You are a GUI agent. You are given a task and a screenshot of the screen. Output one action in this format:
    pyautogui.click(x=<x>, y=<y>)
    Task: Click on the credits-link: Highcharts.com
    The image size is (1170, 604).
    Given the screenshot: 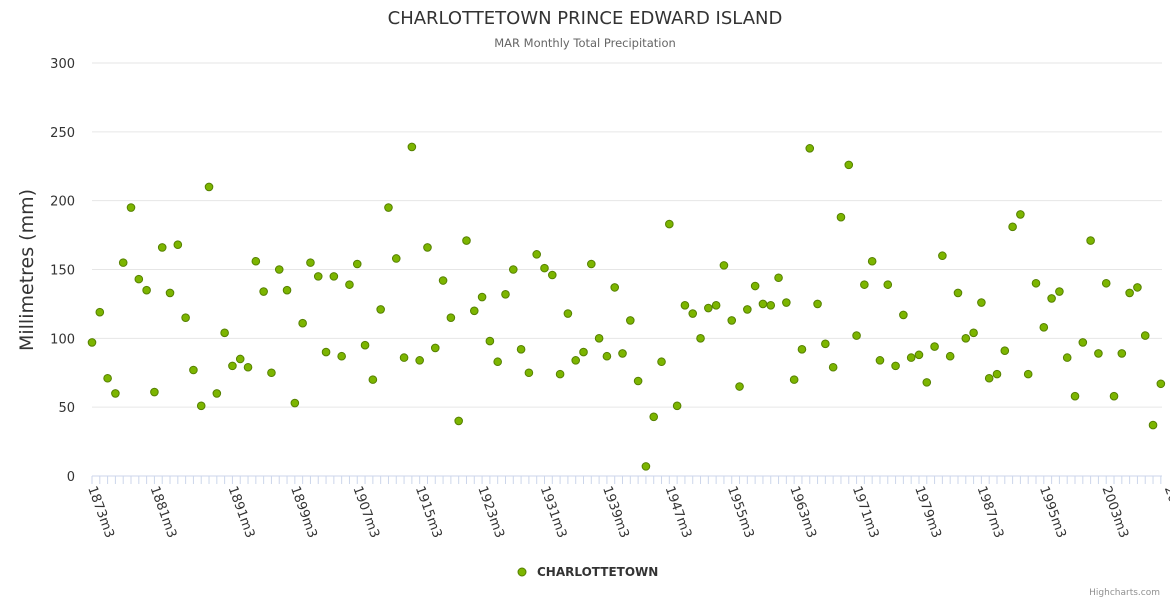 What is the action you would take?
    pyautogui.click(x=1124, y=593)
    